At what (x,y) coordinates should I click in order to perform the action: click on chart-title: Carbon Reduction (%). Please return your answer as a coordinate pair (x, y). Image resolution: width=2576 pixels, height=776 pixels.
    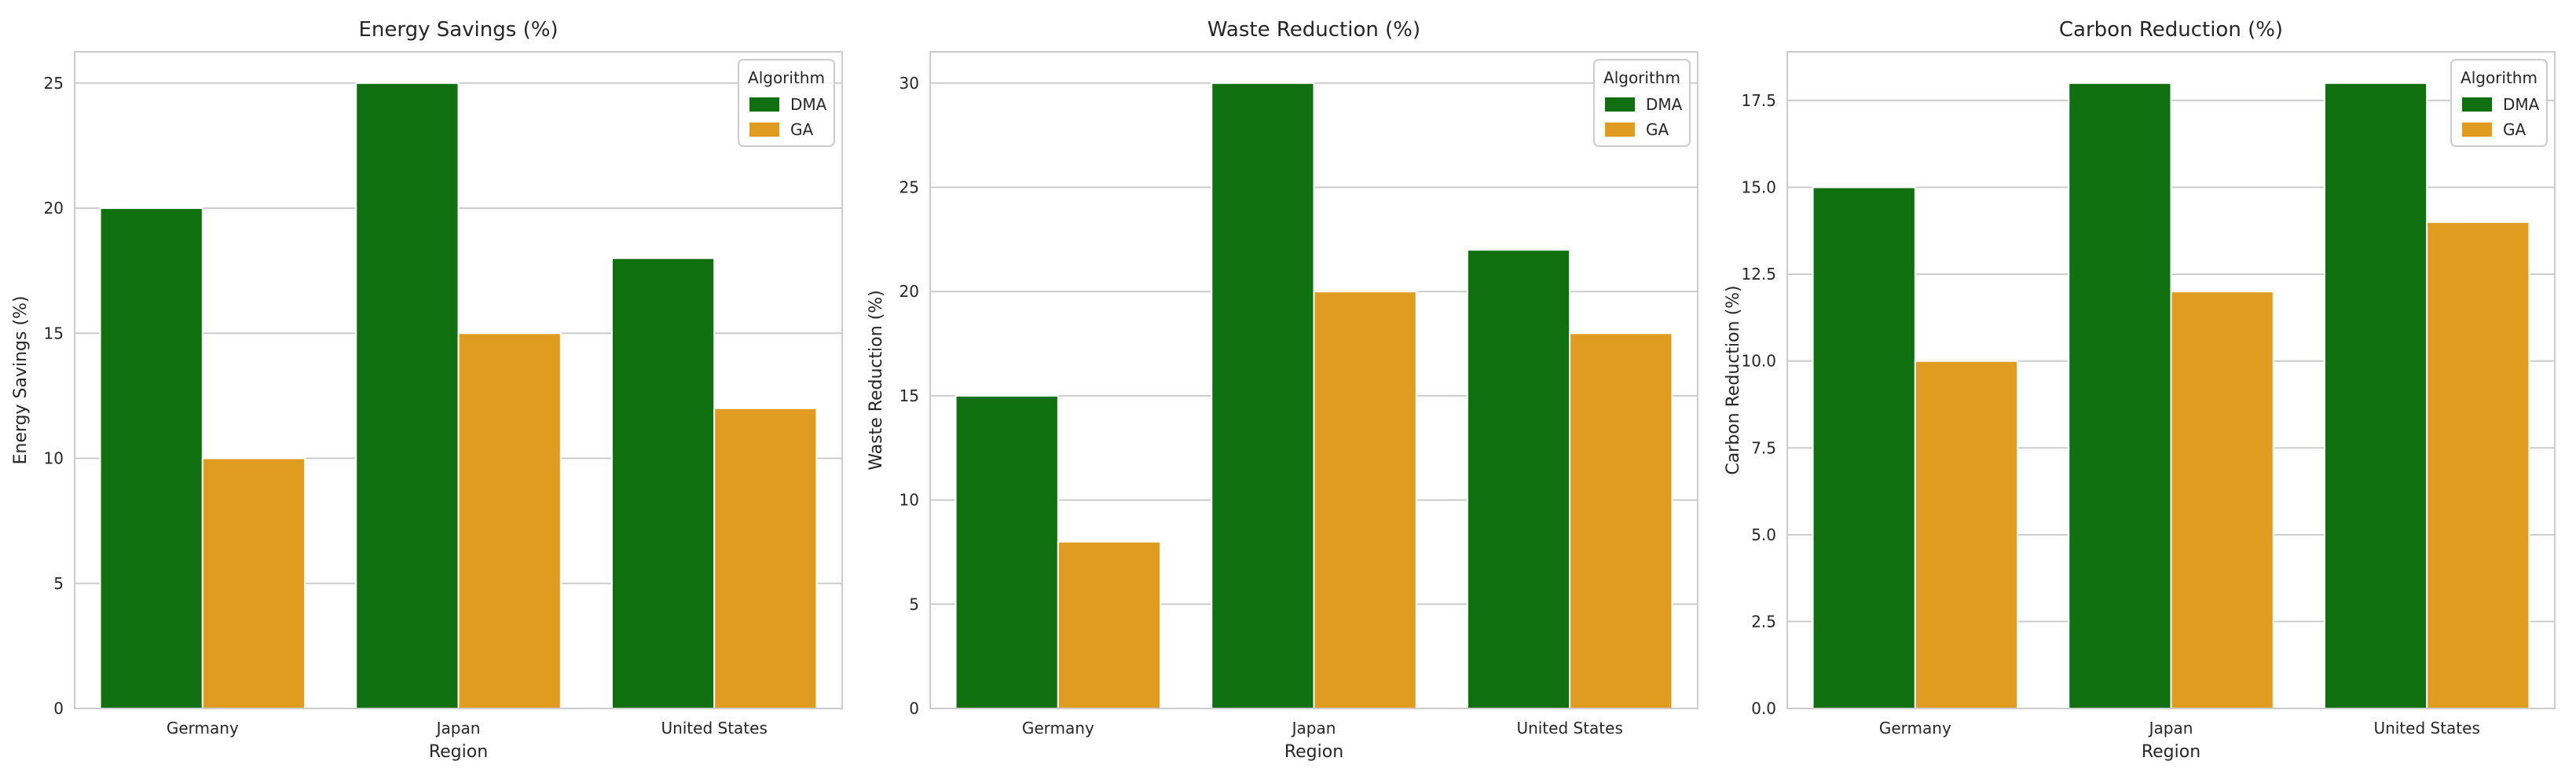
    Looking at the image, I should click on (2171, 30).